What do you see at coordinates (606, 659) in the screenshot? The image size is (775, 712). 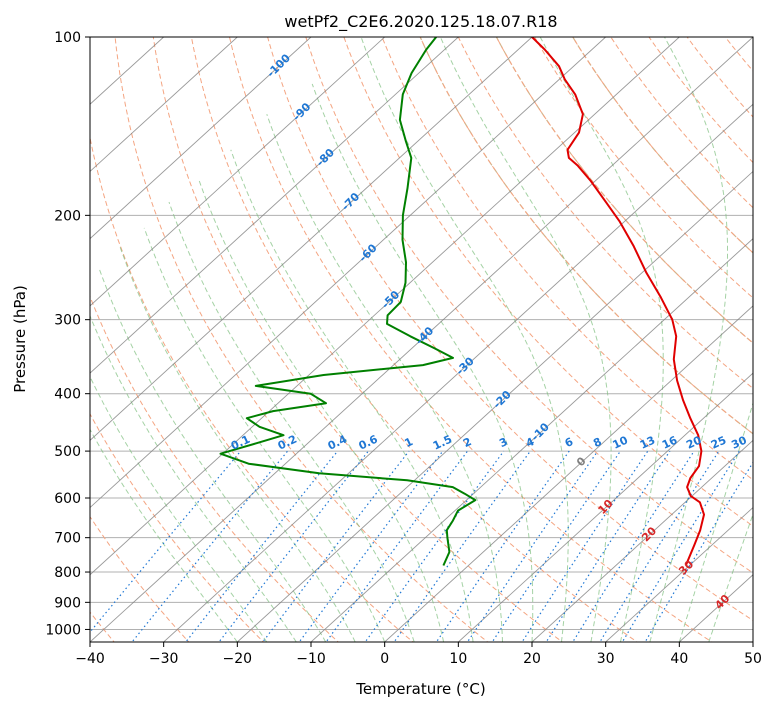 I see `x-tick-label: 30` at bounding box center [606, 659].